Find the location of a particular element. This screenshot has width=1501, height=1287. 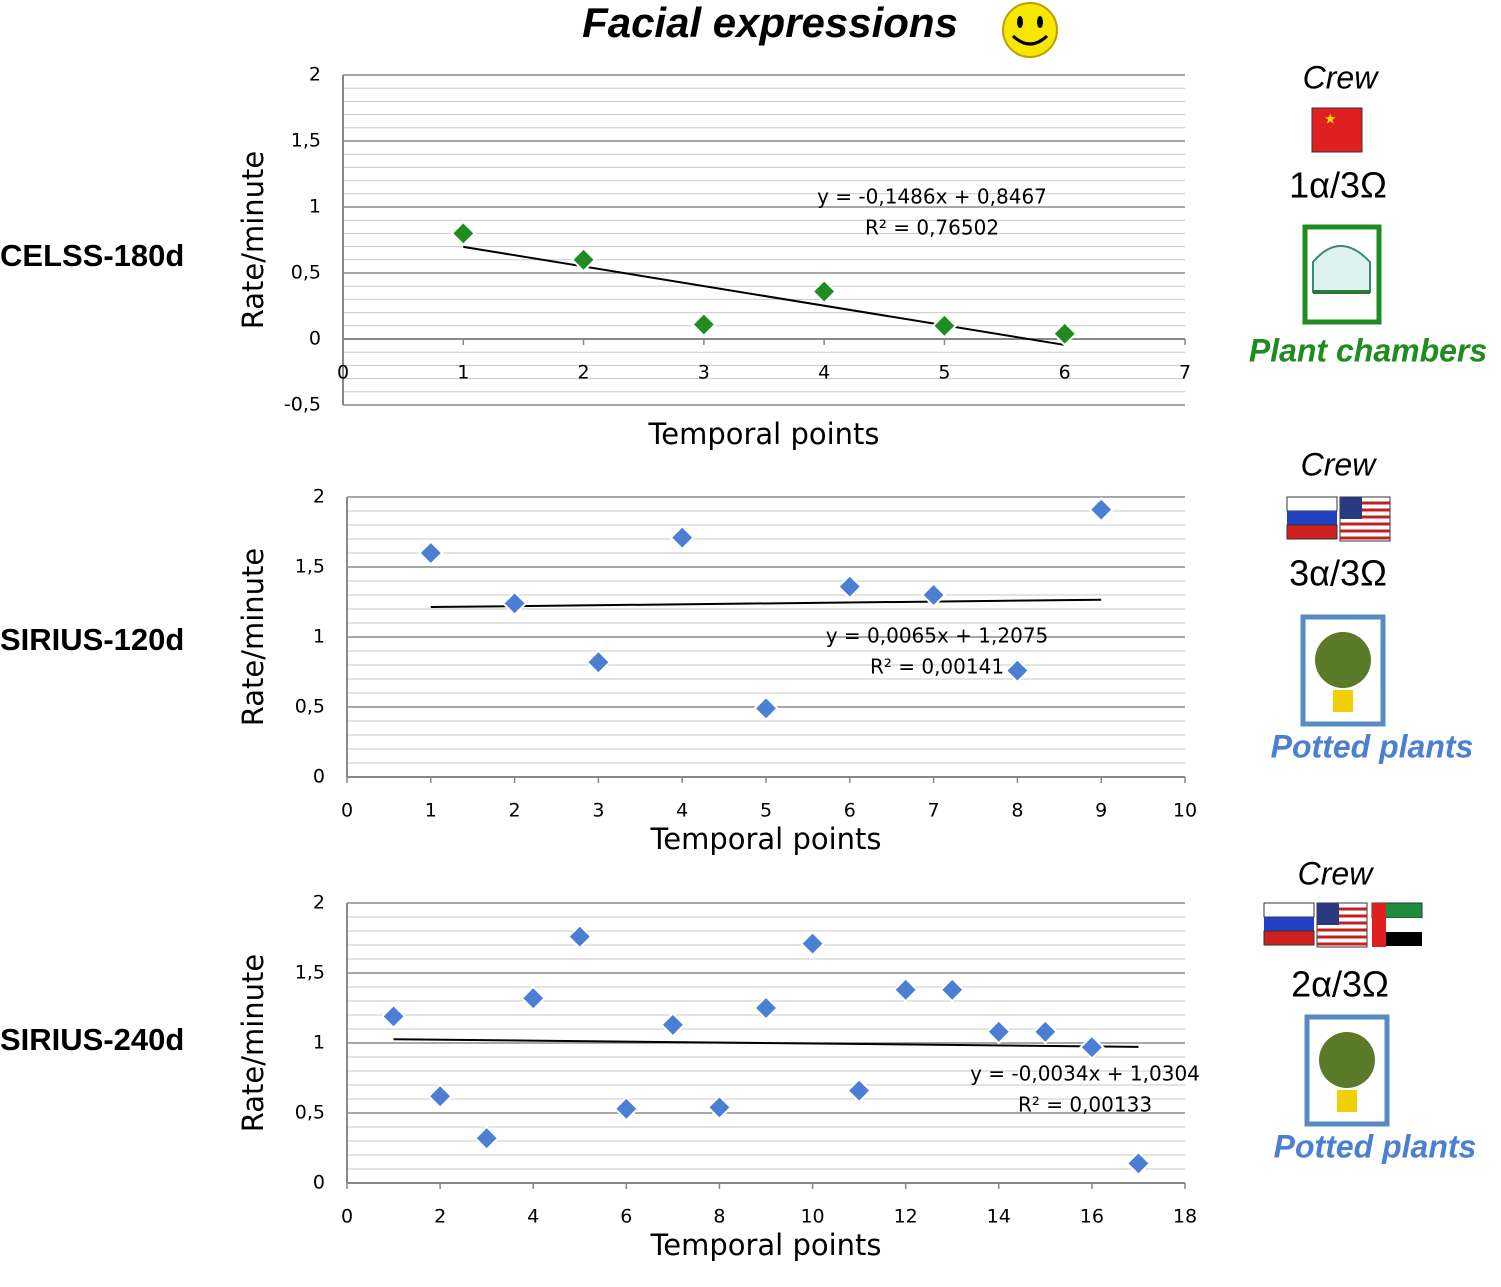

x-tick-label: 10 is located at coordinates (812, 1217).